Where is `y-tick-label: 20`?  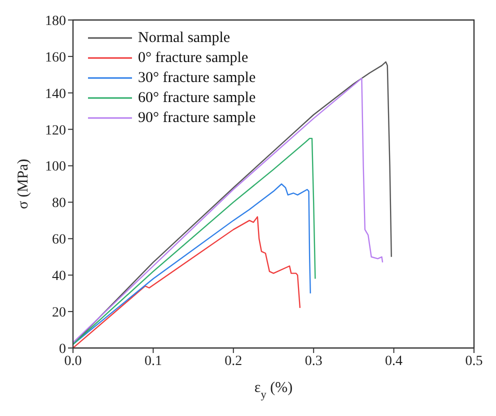
y-tick-label: 20 is located at coordinates (59, 313).